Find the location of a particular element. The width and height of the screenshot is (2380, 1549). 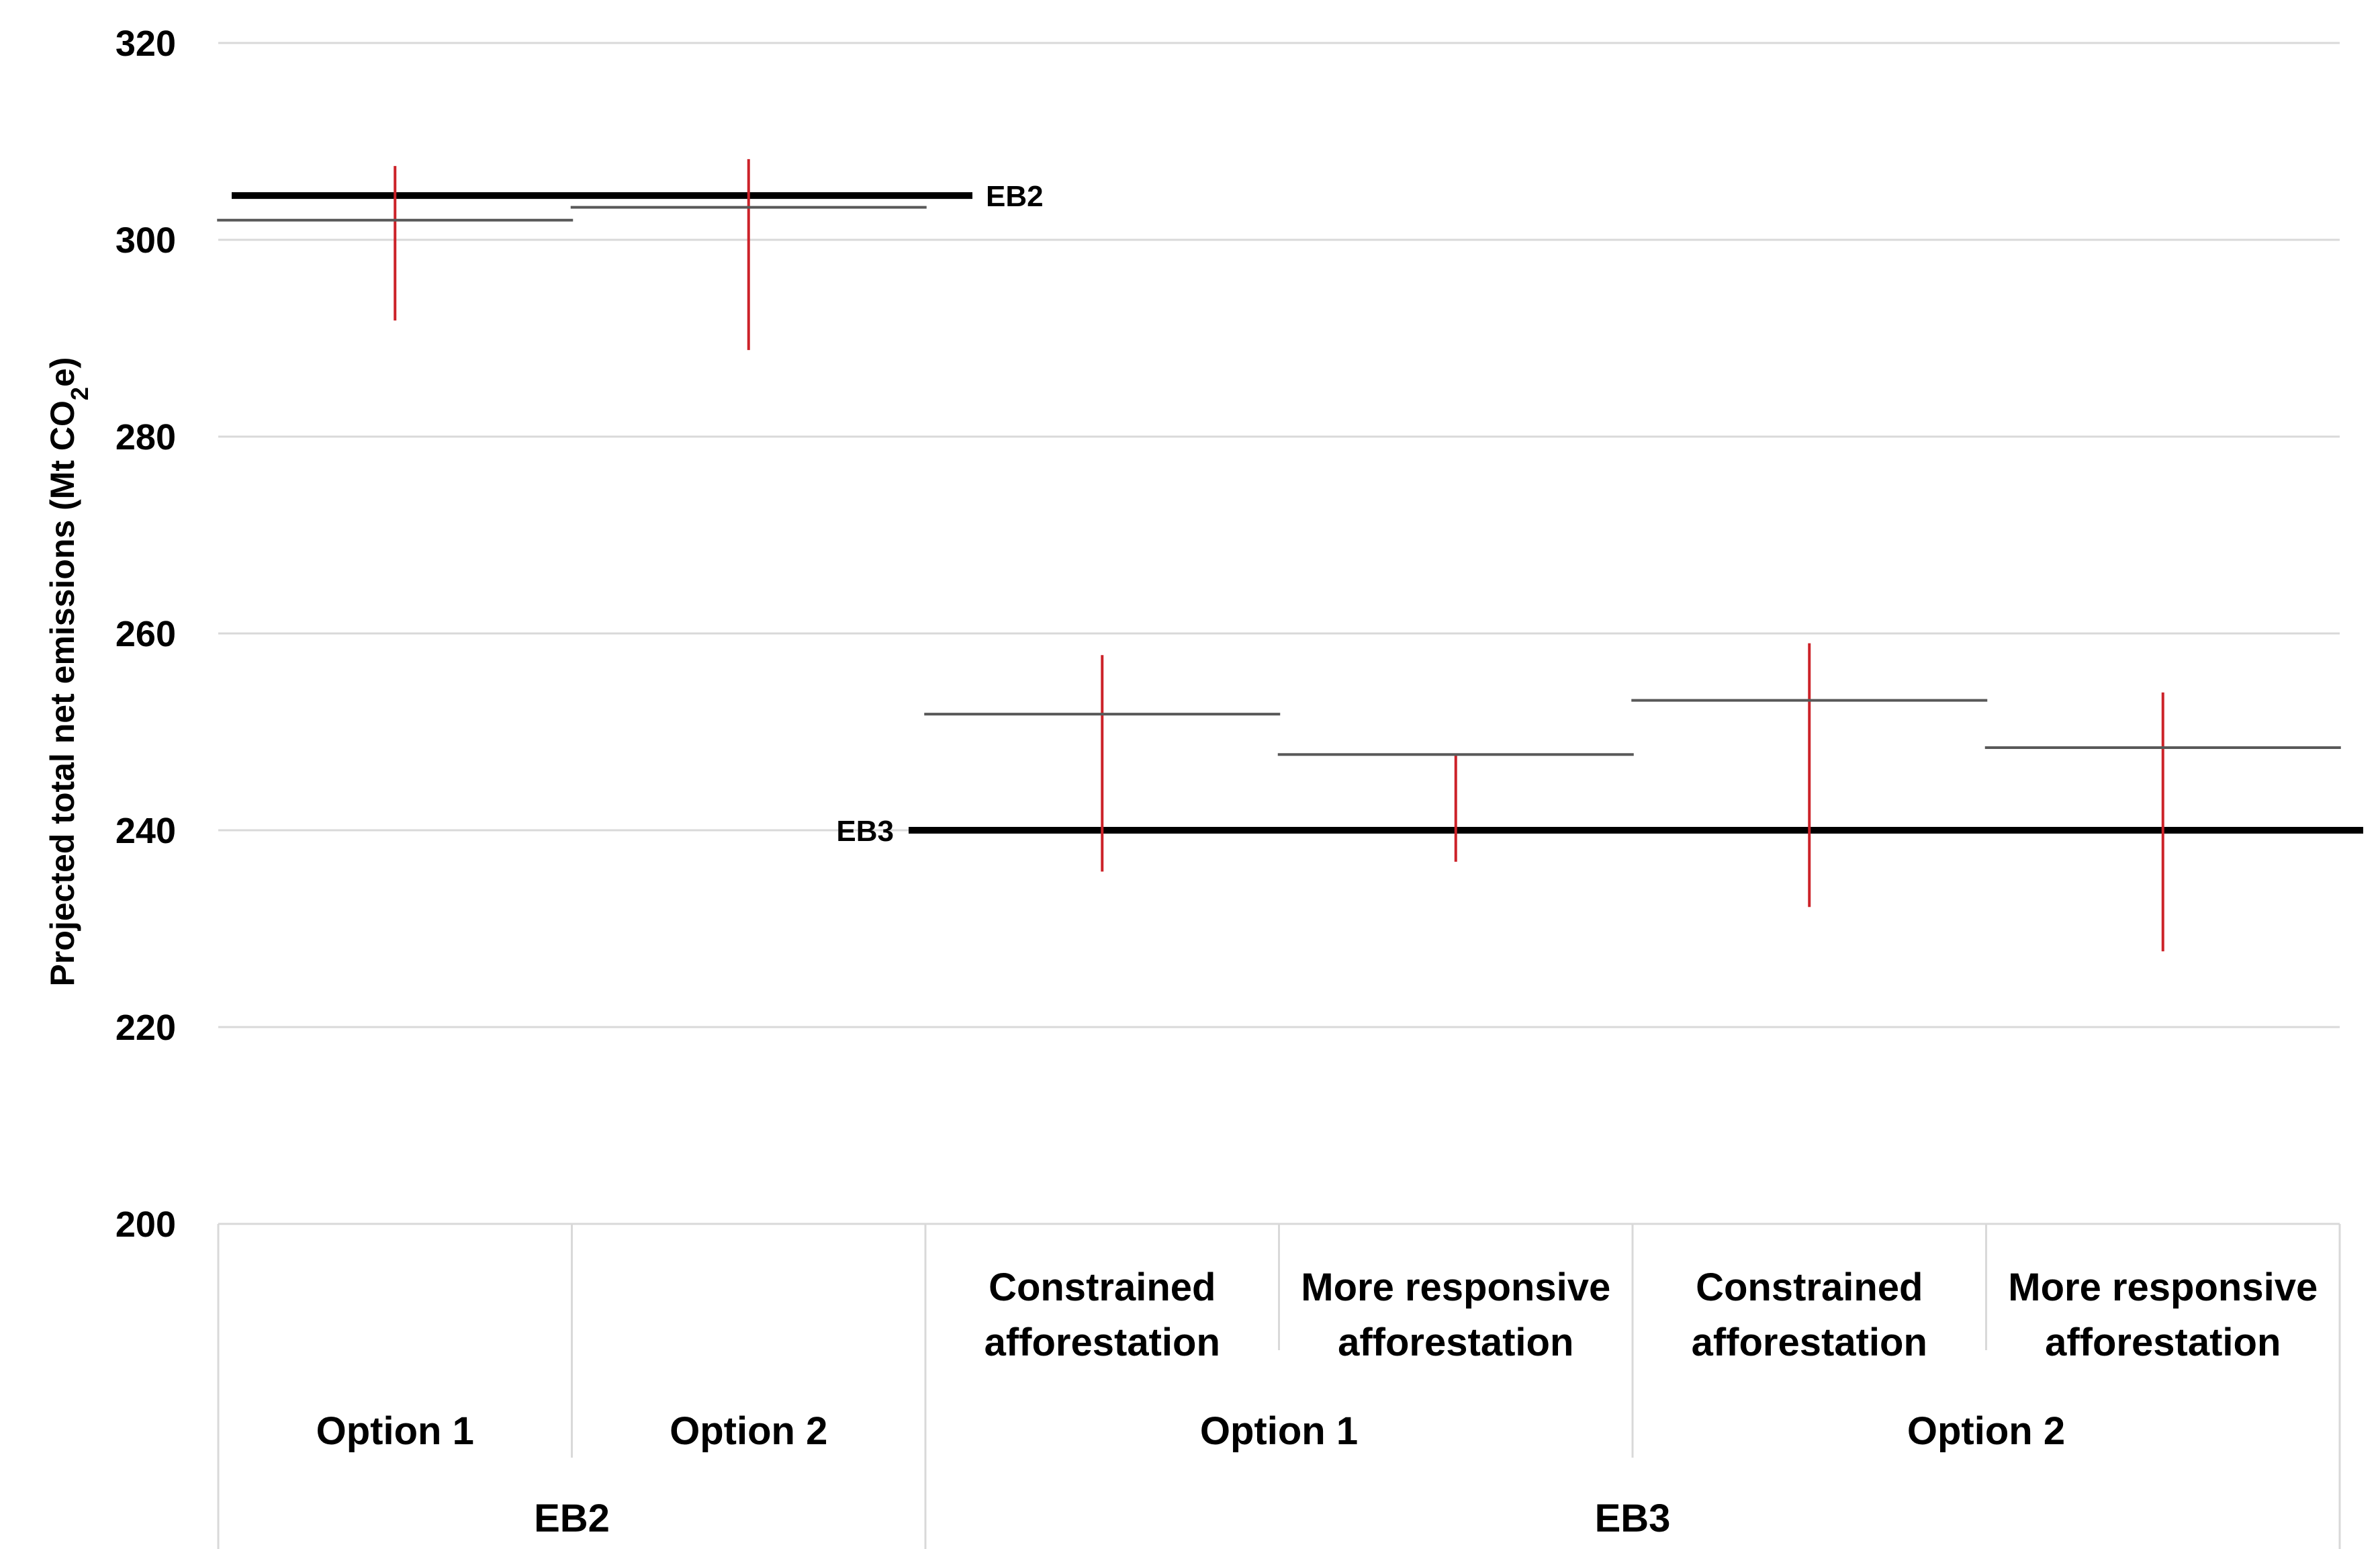

category-label-3-line-0: More responsive is located at coordinates (1455, 1287).